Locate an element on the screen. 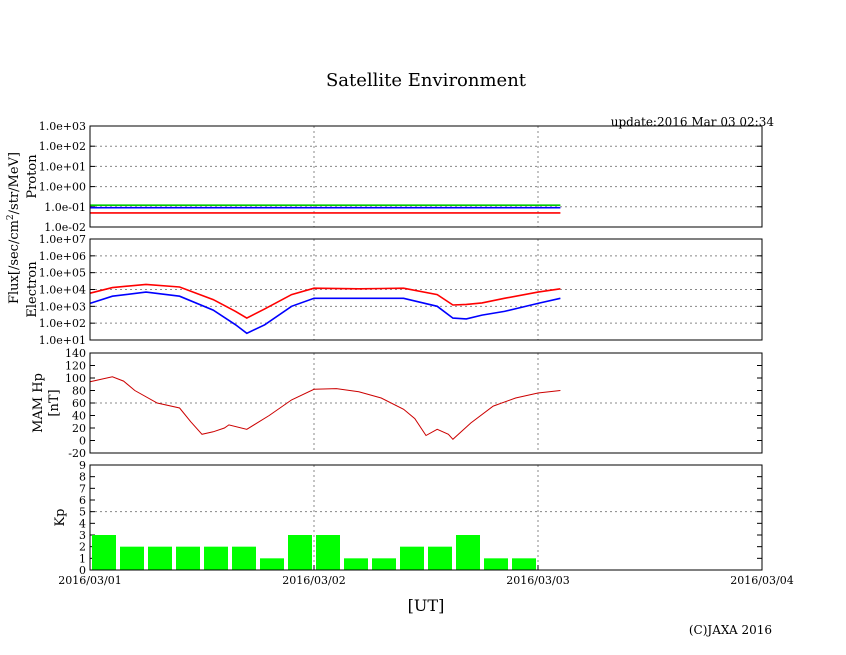 This screenshot has width=846, height=655. y-tick-label: 1.0e+06 is located at coordinates (62, 256).